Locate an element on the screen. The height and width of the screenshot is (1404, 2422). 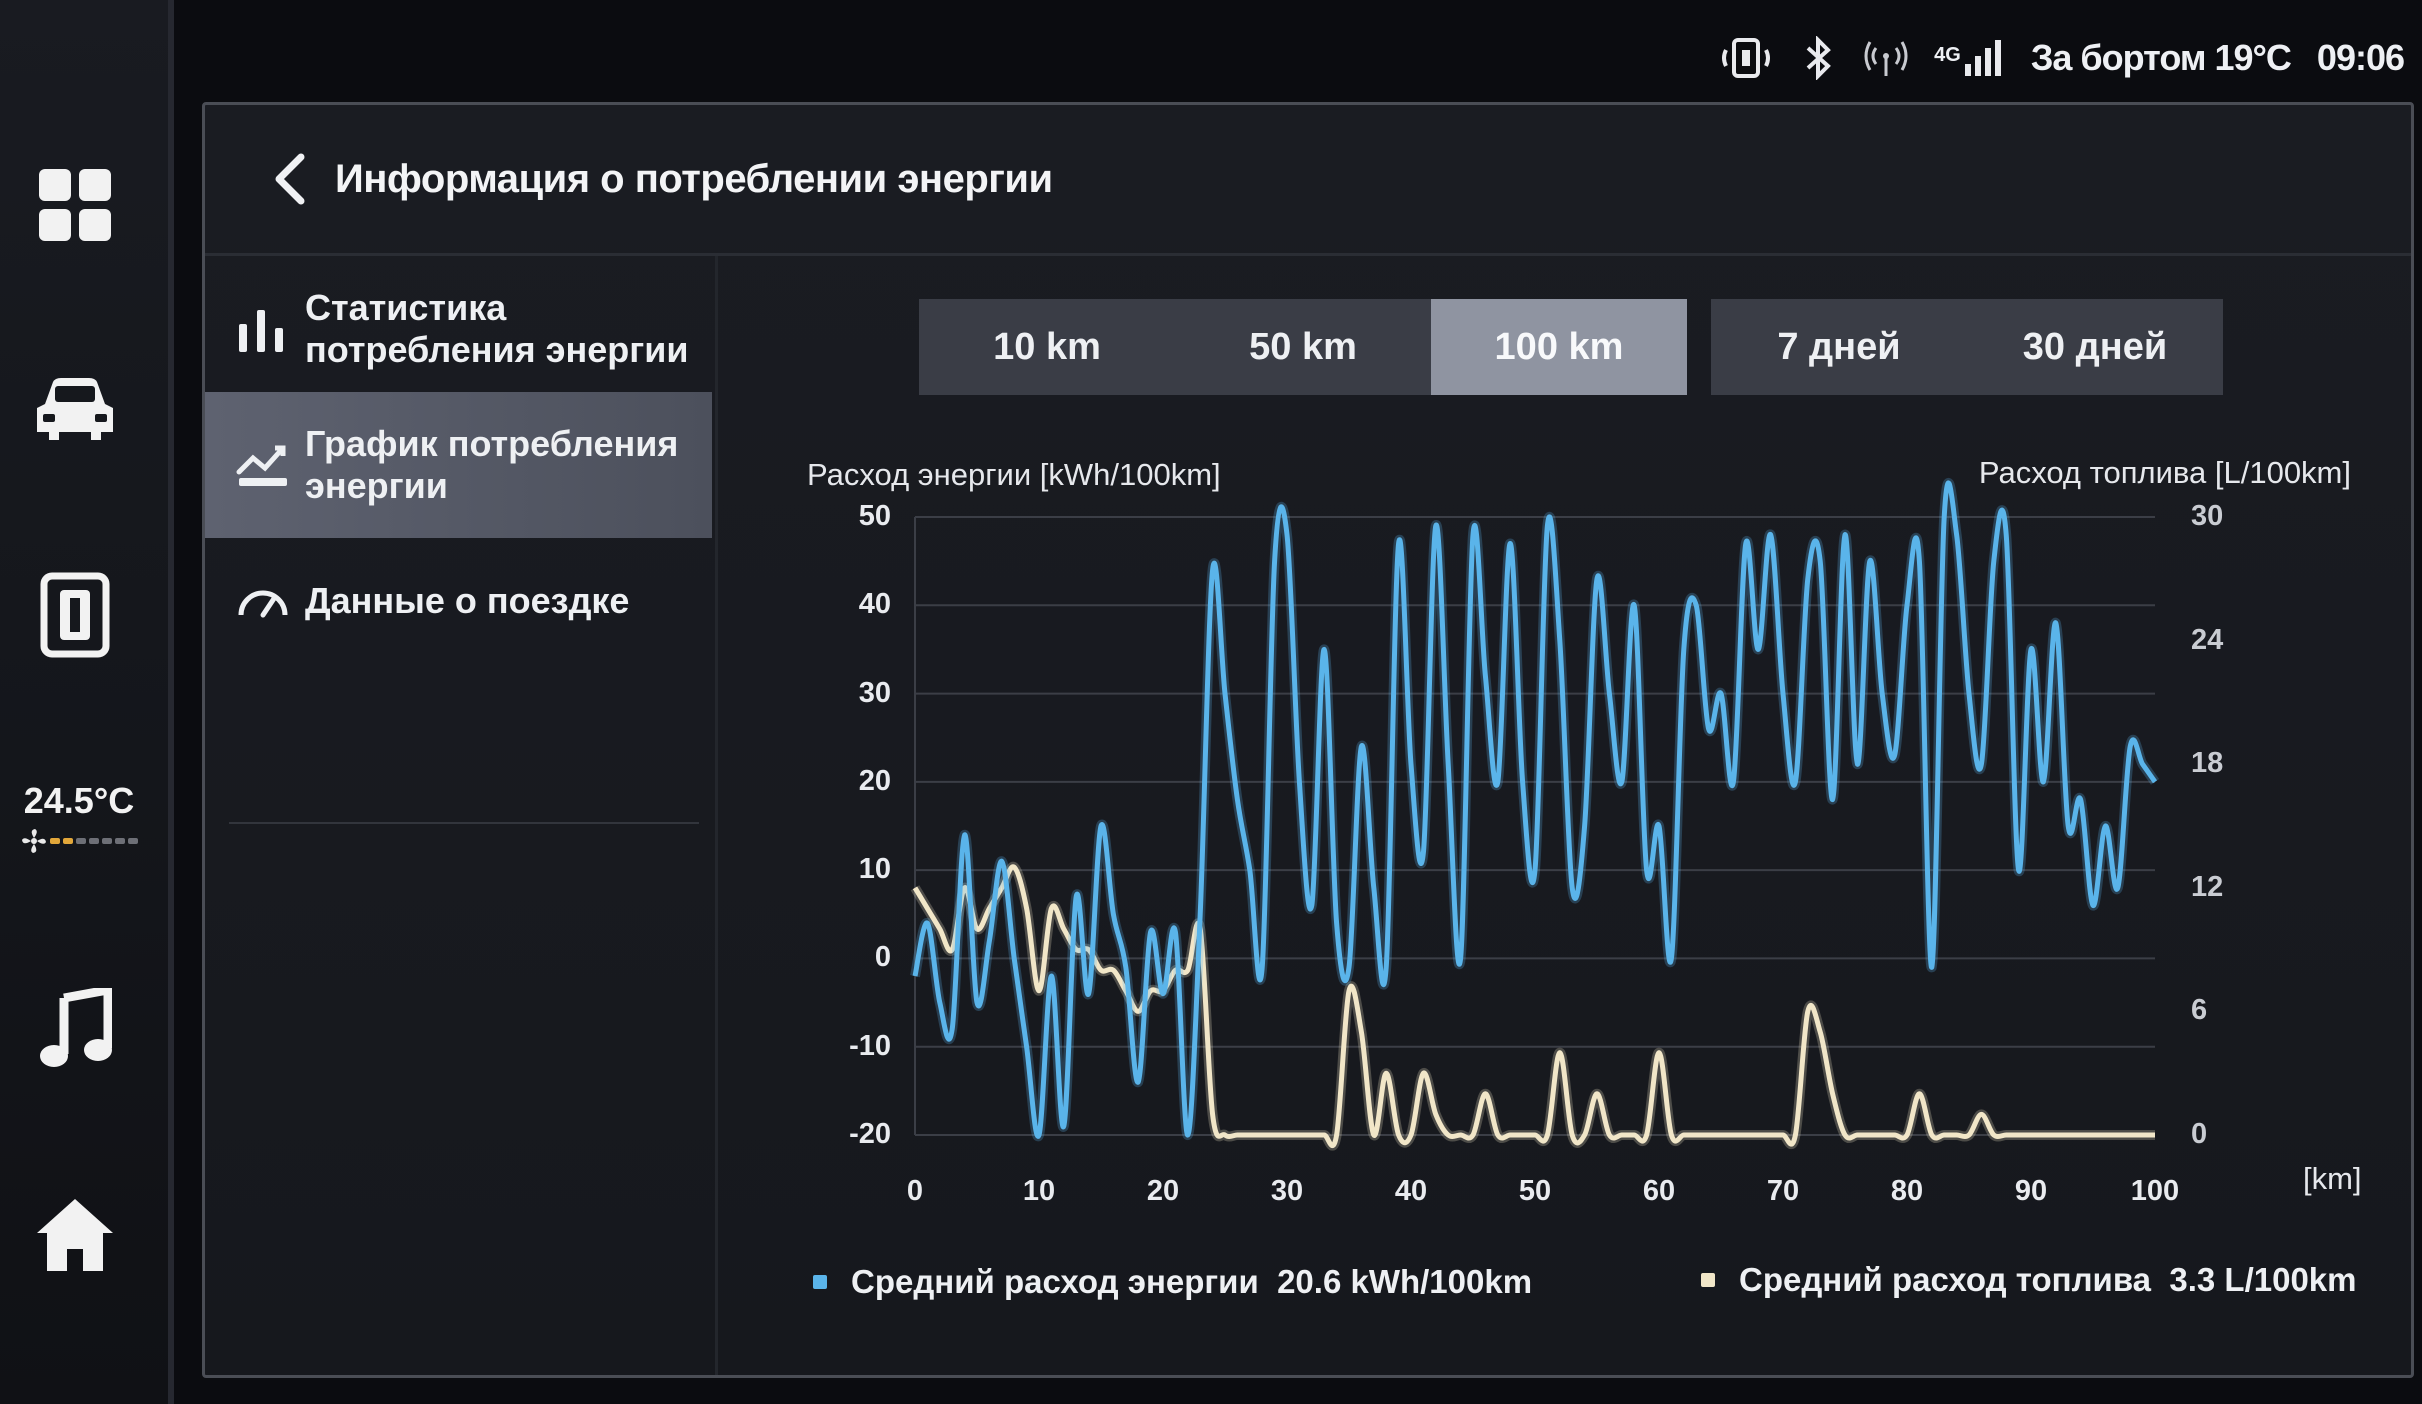
fuel-series-line is located at coordinates (1533, 1006).